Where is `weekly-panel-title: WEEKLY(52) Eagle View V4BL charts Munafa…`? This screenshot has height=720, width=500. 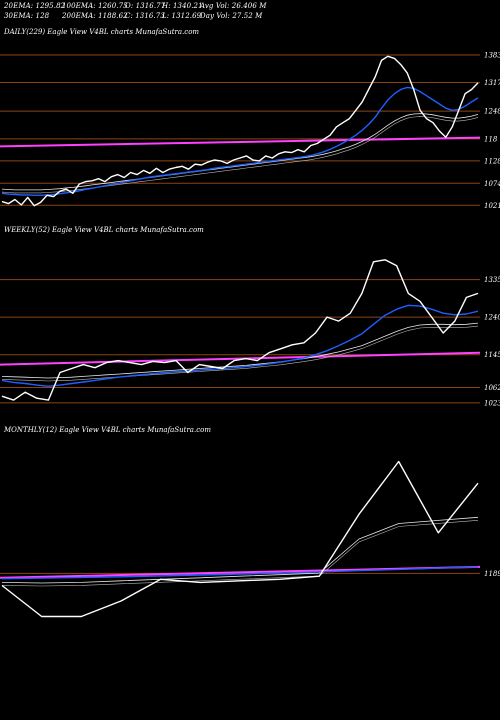
weekly-panel-title: WEEKLY(52) Eagle View V4BL charts Munafa… is located at coordinates (104, 230).